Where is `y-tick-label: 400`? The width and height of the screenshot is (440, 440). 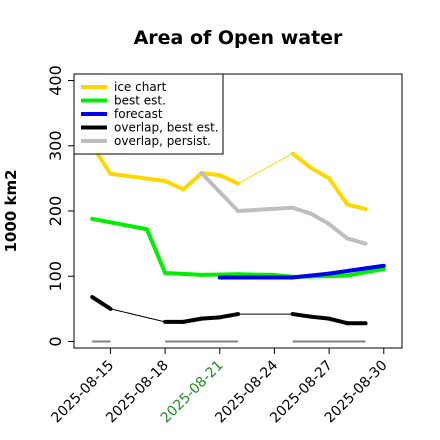 y-tick-label: 400 is located at coordinates (55, 80).